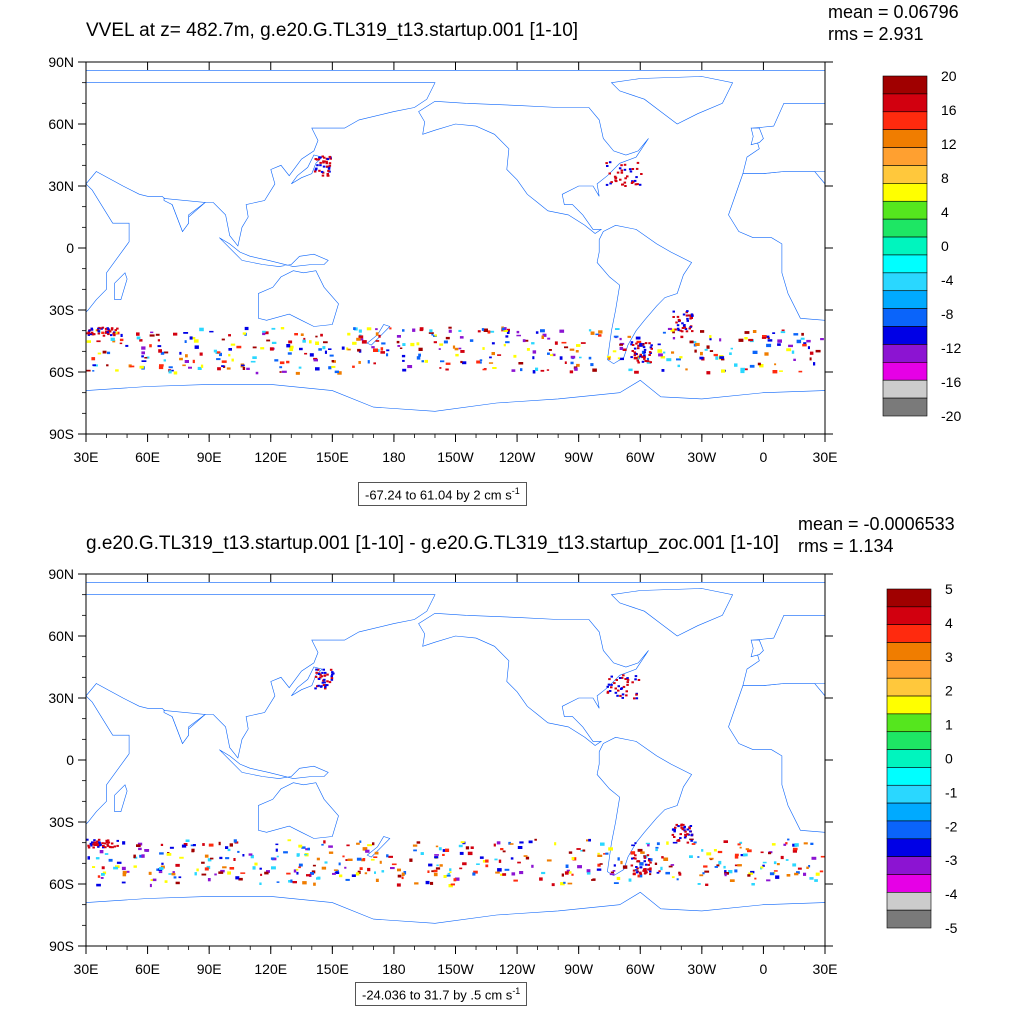  I want to click on y-tick-label: 90S, so click(61, 434).